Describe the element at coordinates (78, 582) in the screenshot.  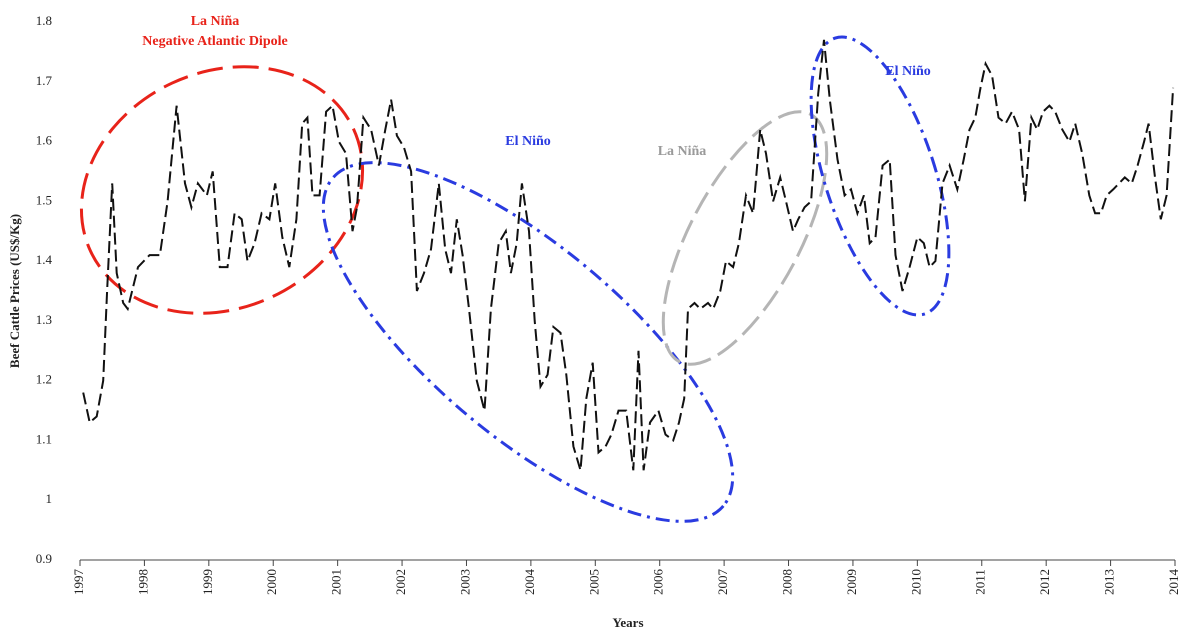
I see `x-tick-label: 1997` at that location.